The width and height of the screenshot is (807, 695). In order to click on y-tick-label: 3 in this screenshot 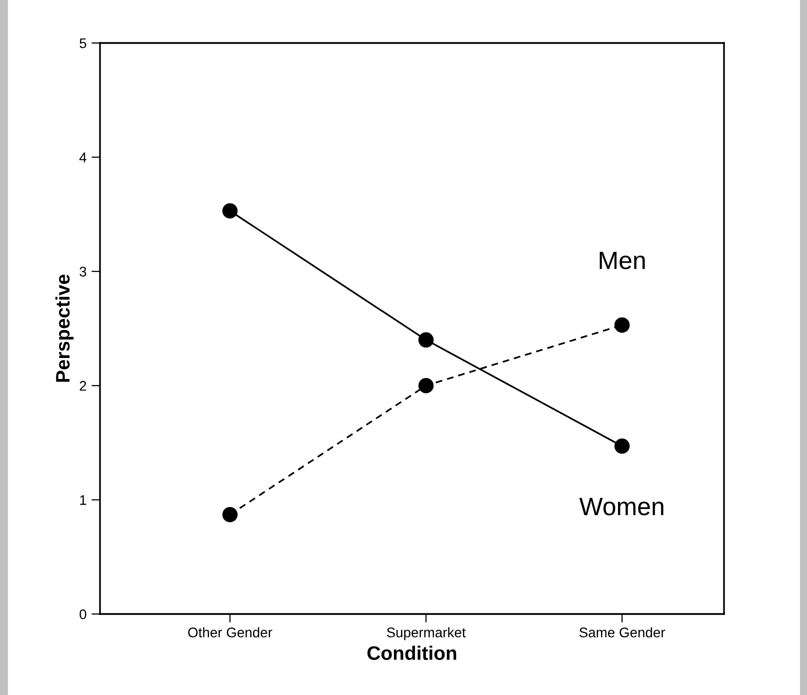, I will do `click(83, 271)`.